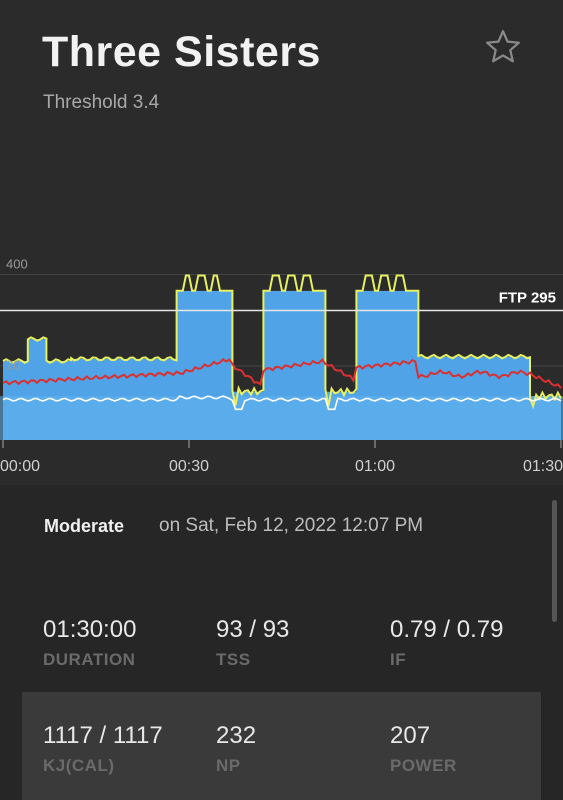 The height and width of the screenshot is (800, 563). I want to click on stat-label: DURATION, so click(89, 659).